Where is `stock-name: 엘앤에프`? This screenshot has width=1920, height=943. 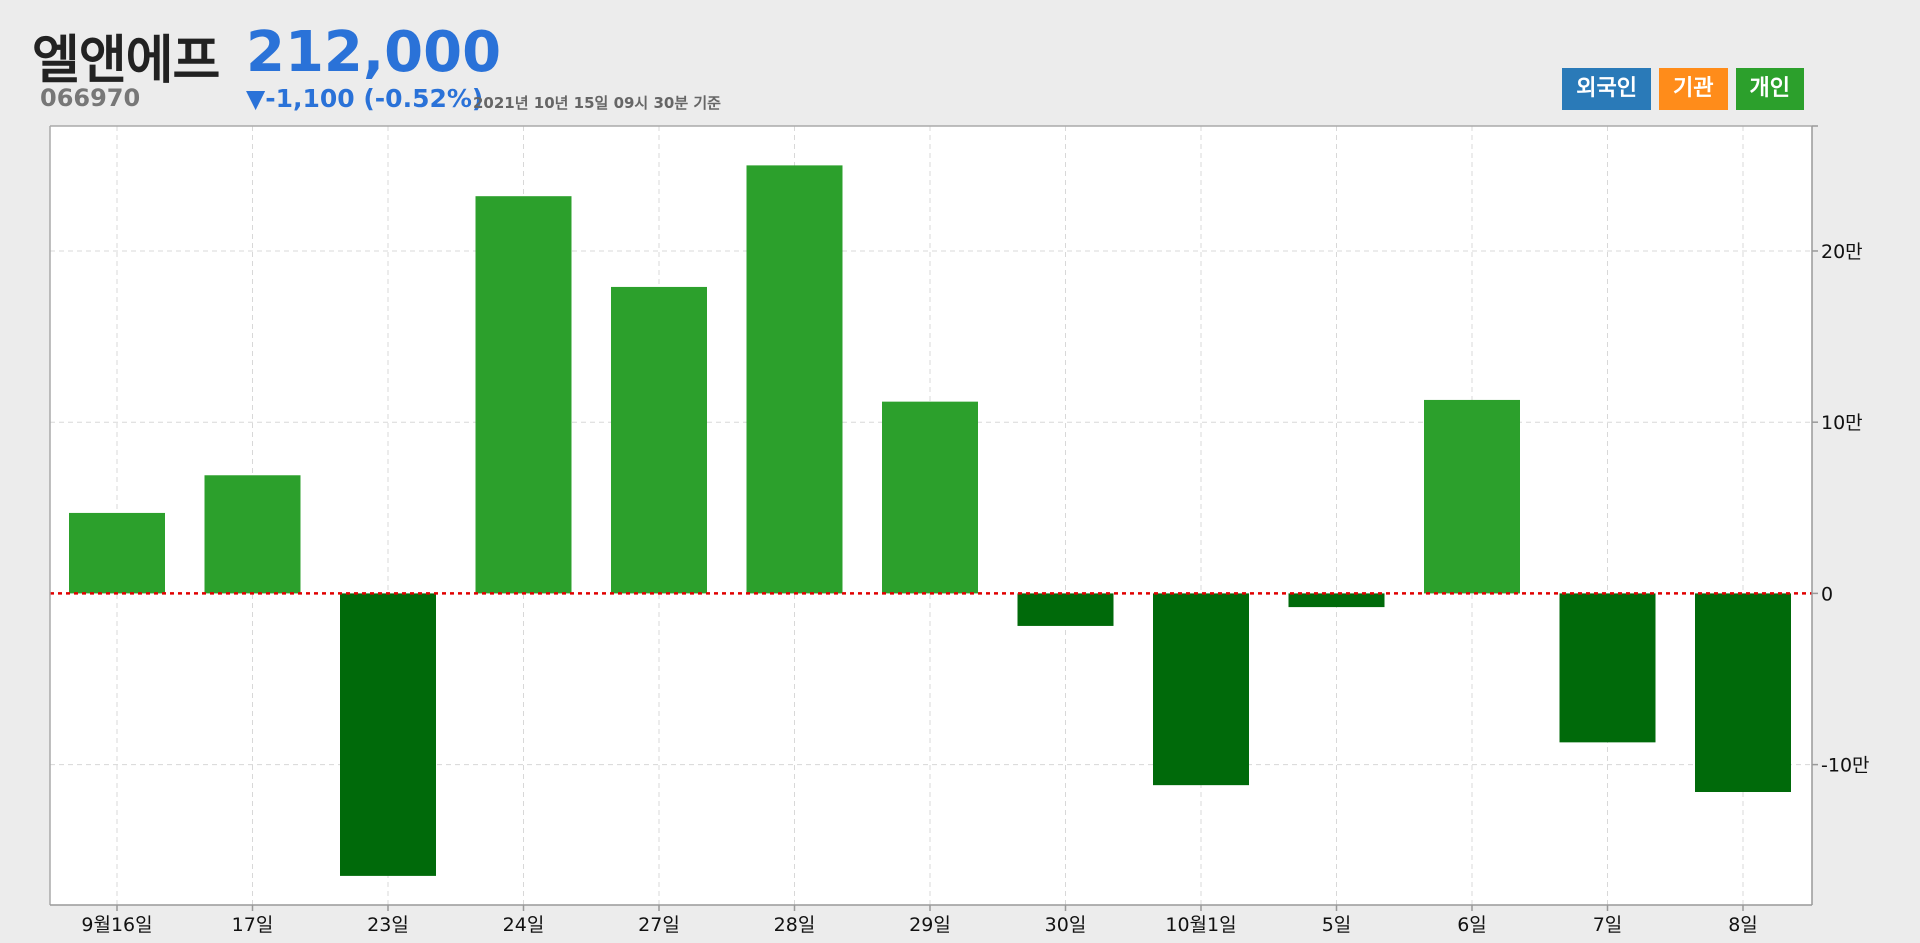 stock-name: 엘앤에프 is located at coordinates (126, 61).